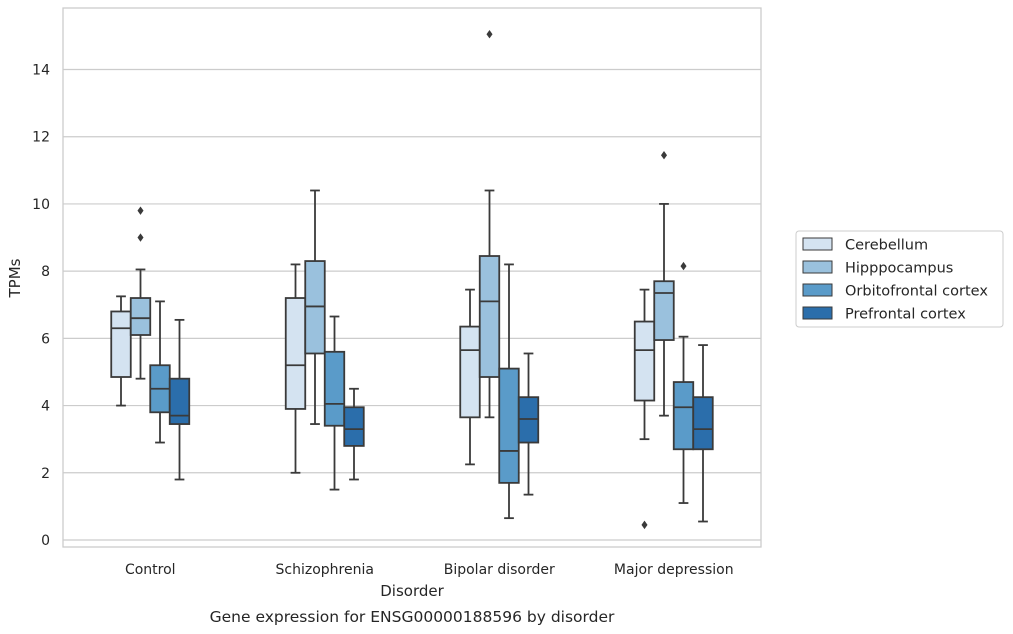 Image resolution: width=1013 pixels, height=634 pixels. Describe the element at coordinates (41, 306) in the screenshot. I see `y-tick-labels: 0 2 4 6 8 10 12 14` at that location.